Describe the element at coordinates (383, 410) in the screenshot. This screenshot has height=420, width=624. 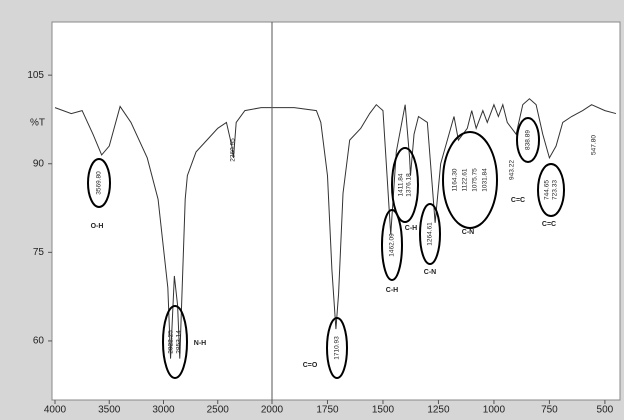
I see `x-tick-label: 1500` at that location.